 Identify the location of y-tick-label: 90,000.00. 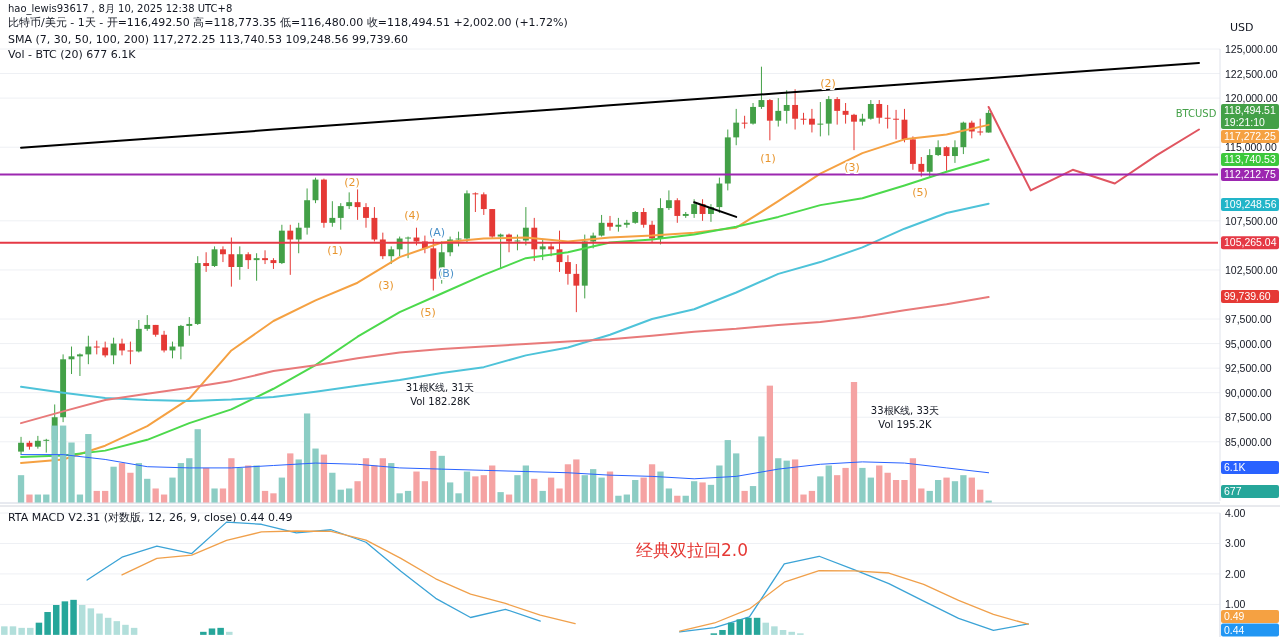
(1248, 392).